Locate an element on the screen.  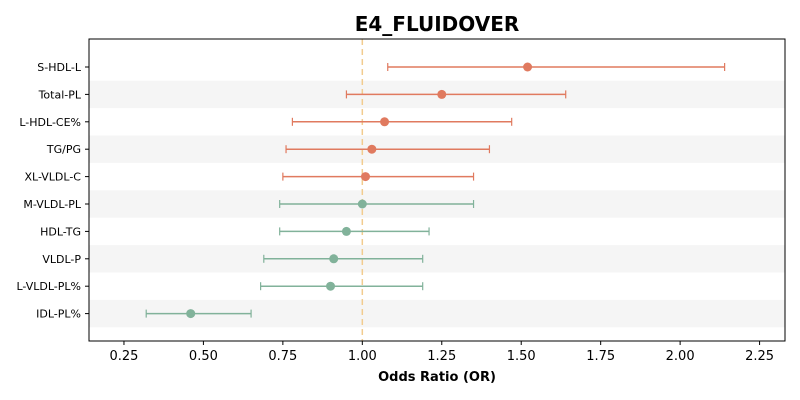
x-tick-label: 1.75 is located at coordinates (600, 356).